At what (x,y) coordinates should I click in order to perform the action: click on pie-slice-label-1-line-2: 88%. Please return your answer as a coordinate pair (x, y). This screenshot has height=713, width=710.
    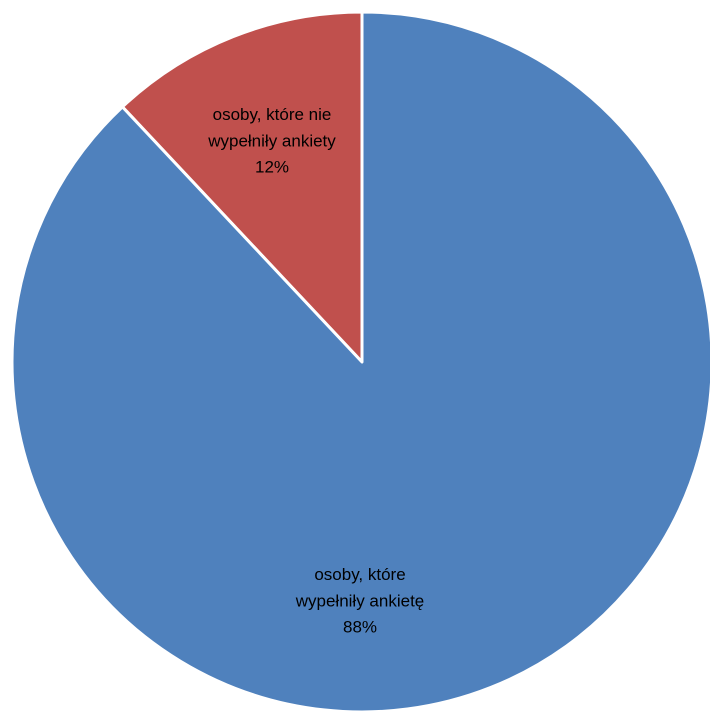
    Looking at the image, I should click on (360, 627).